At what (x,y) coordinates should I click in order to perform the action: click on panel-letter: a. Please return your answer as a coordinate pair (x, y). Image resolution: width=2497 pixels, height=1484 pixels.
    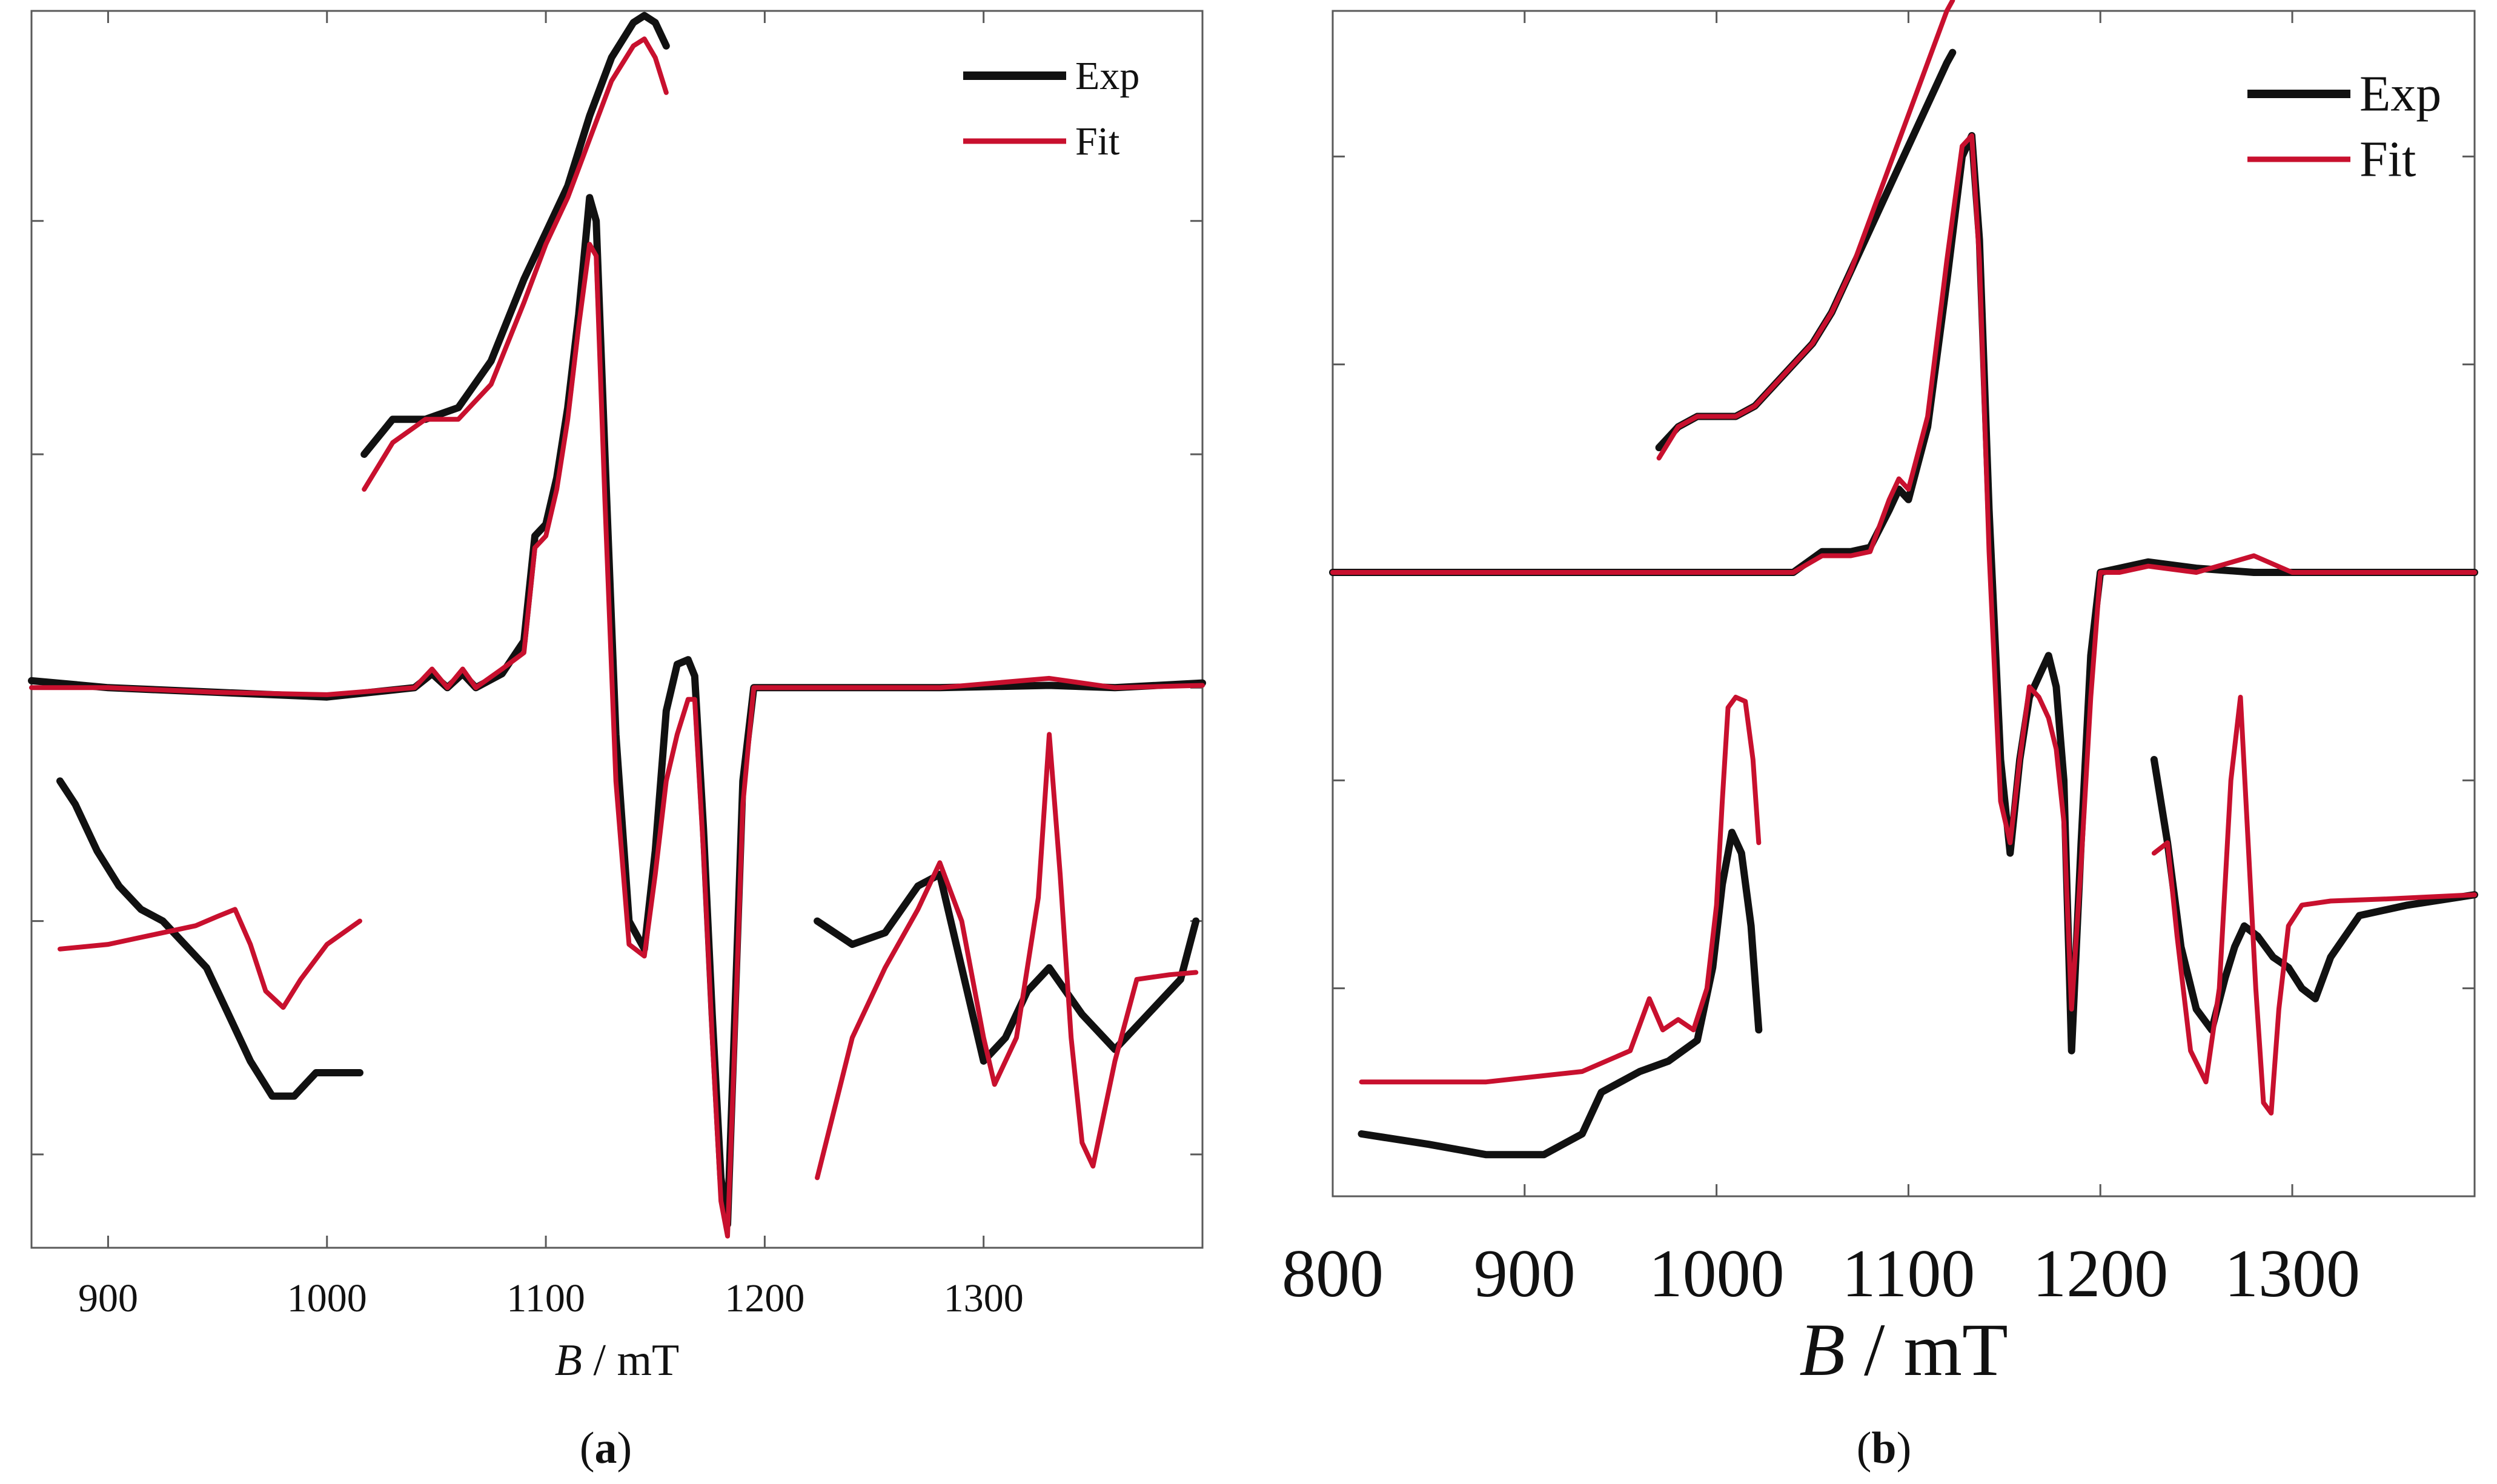
    Looking at the image, I should click on (606, 1448).